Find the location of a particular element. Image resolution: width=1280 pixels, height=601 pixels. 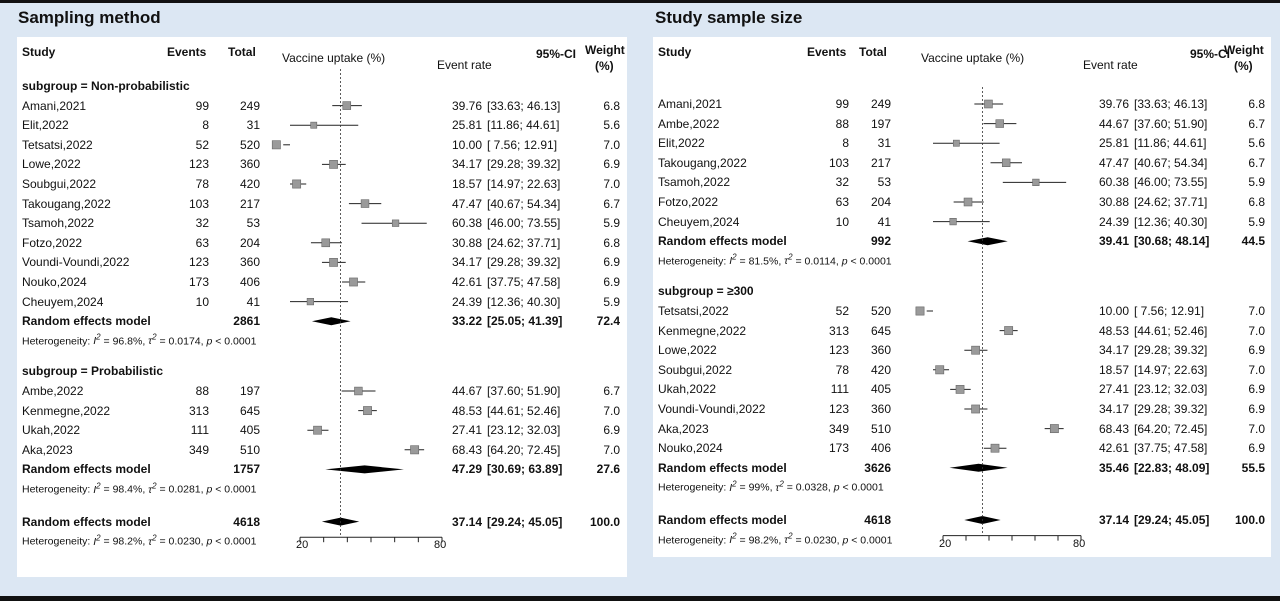

study-events: 88 is located at coordinates (202, 391).